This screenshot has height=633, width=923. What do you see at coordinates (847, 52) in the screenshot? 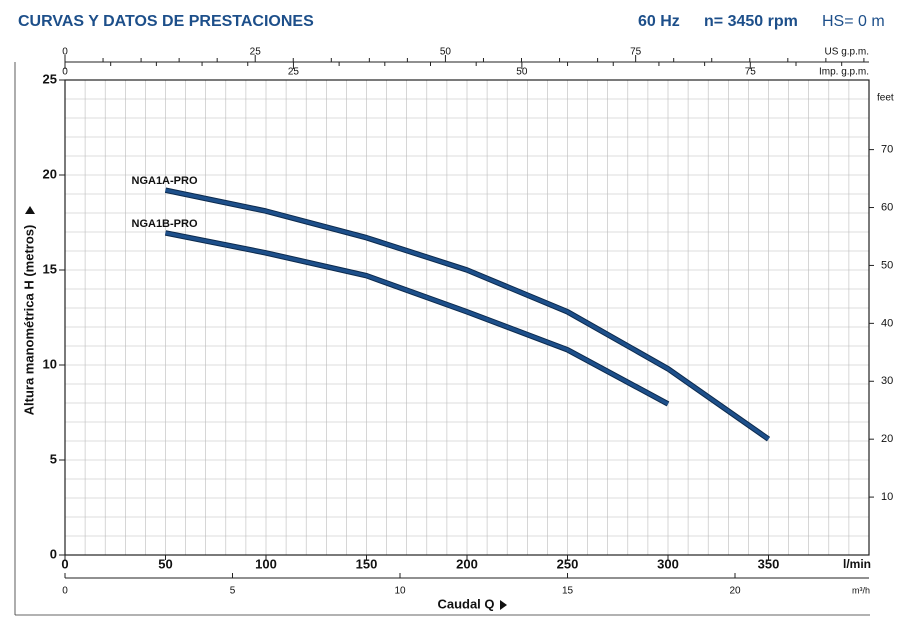
I see `top-axis-label: US g.p.m.` at bounding box center [847, 52].